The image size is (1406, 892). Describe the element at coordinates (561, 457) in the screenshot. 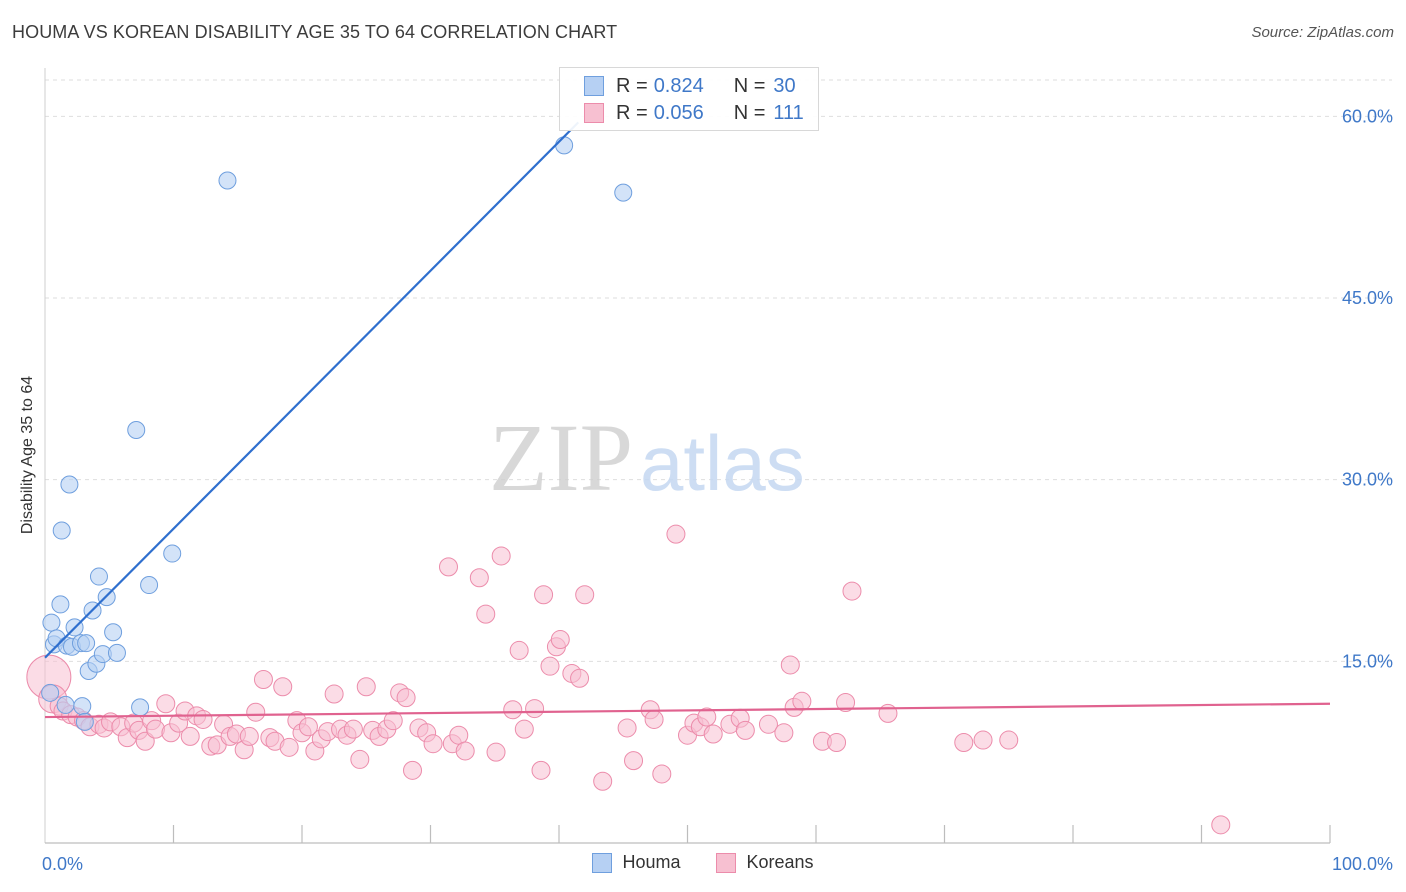

I see `watermark-zip: ZIP` at that location.